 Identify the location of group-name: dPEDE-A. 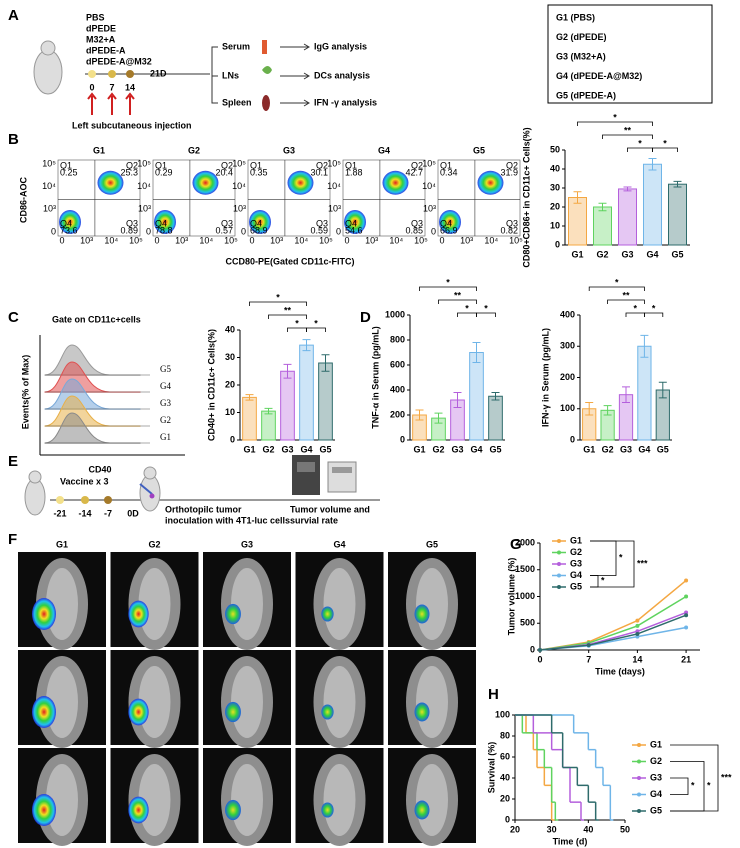
(106, 50).